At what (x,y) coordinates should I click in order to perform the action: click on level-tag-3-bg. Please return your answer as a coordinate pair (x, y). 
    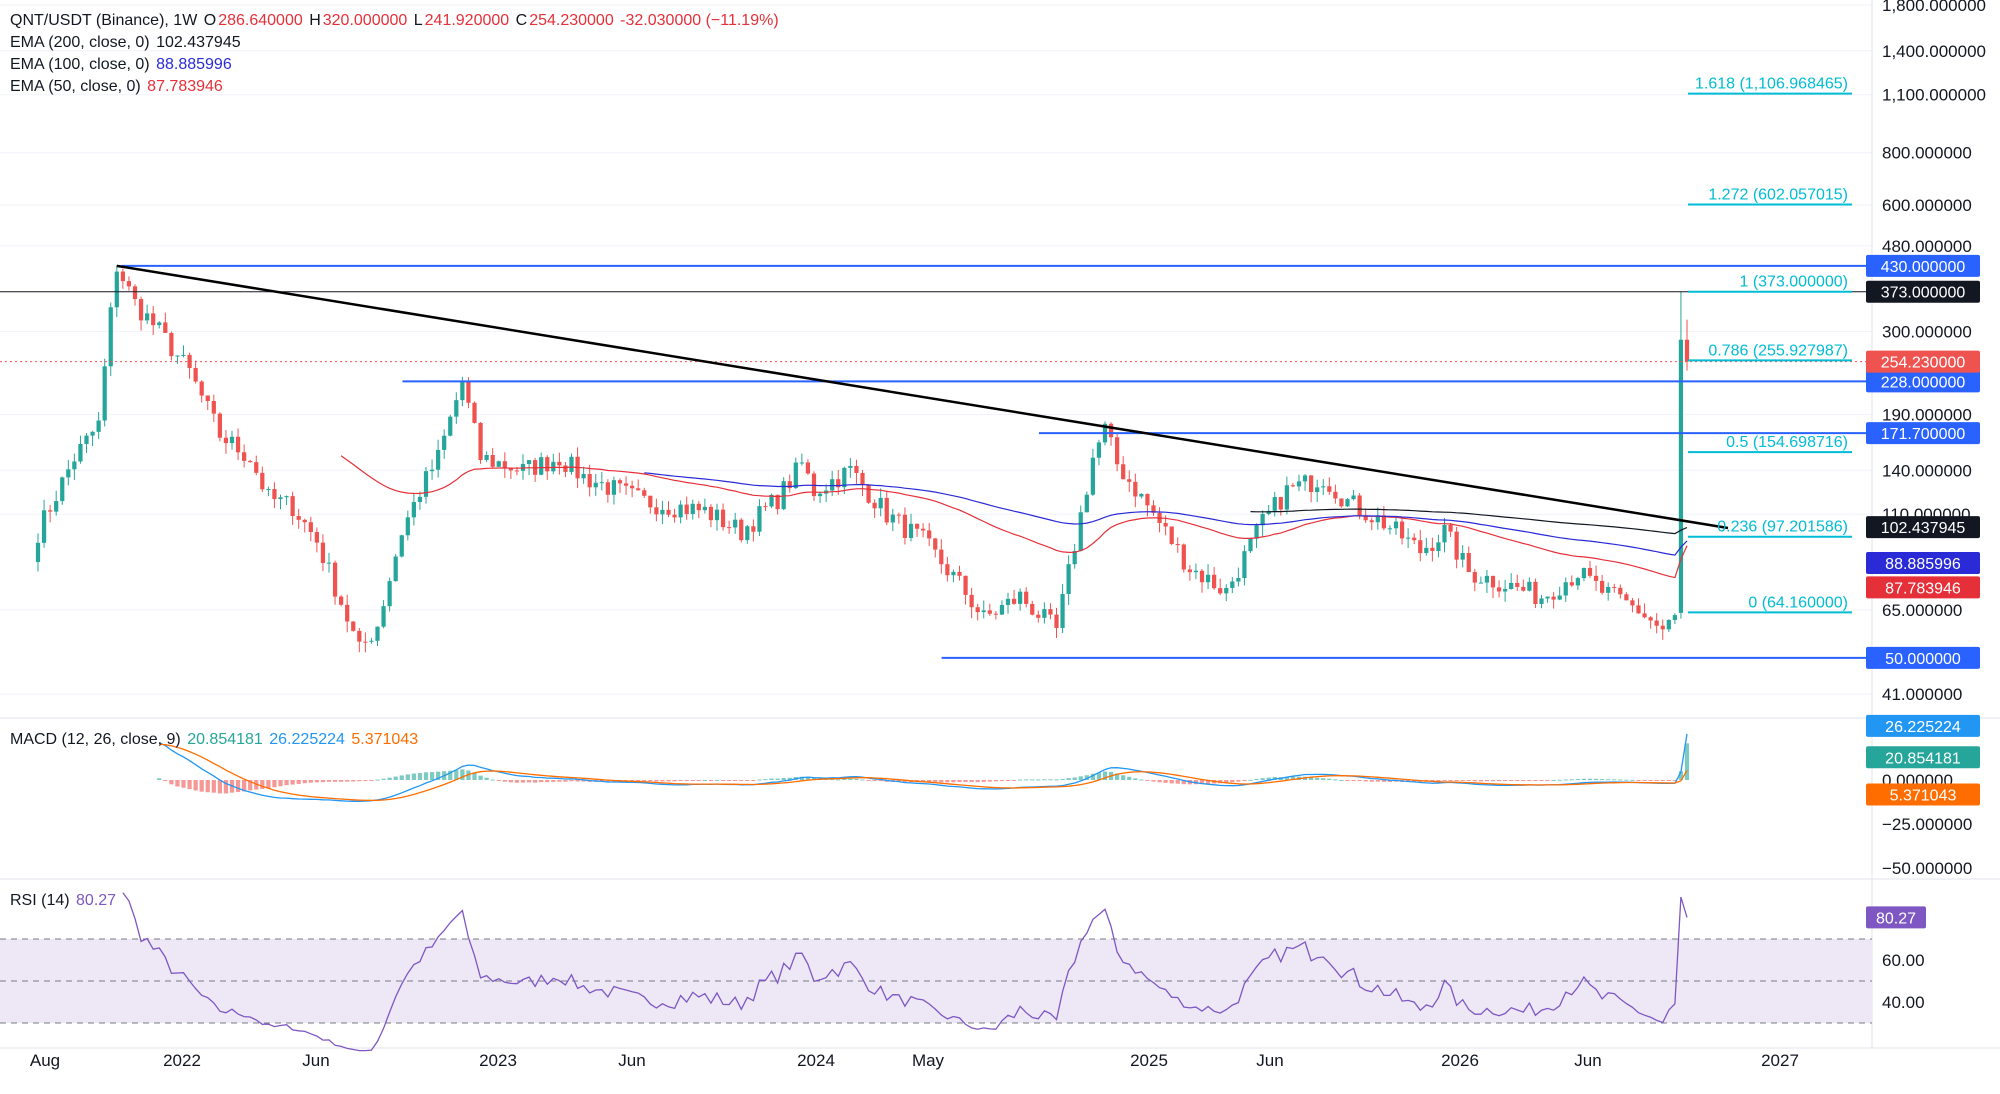
    Looking at the image, I should click on (1923, 433).